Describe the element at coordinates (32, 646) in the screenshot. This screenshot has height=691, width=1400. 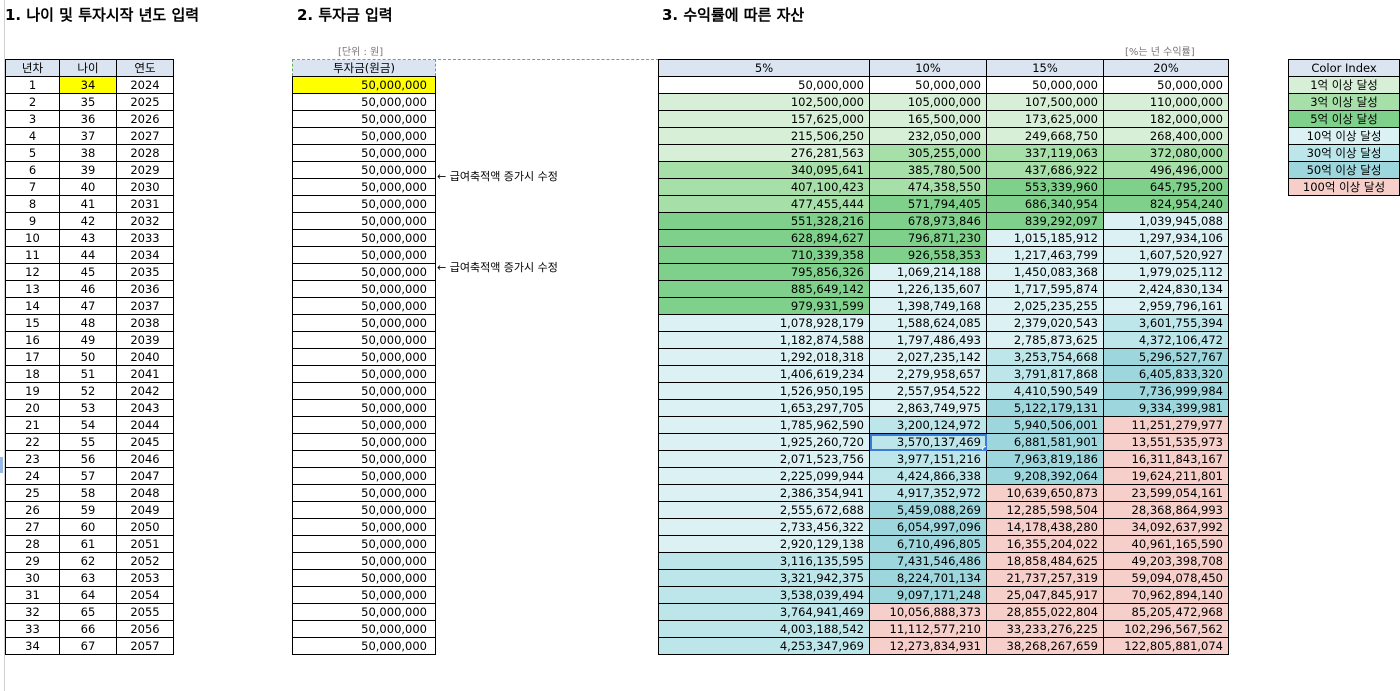
I see `year-index-cell: 34` at that location.